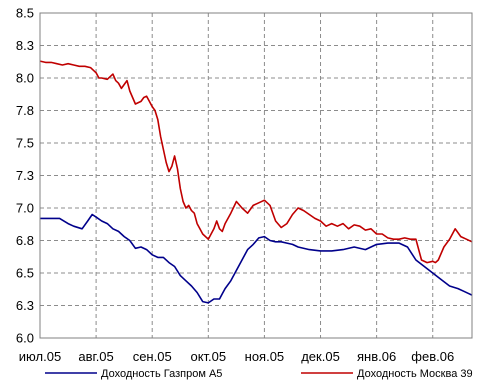 The width and height of the screenshot is (478, 380). I want to click on y-tick-label: 7.3, so click(25, 175).